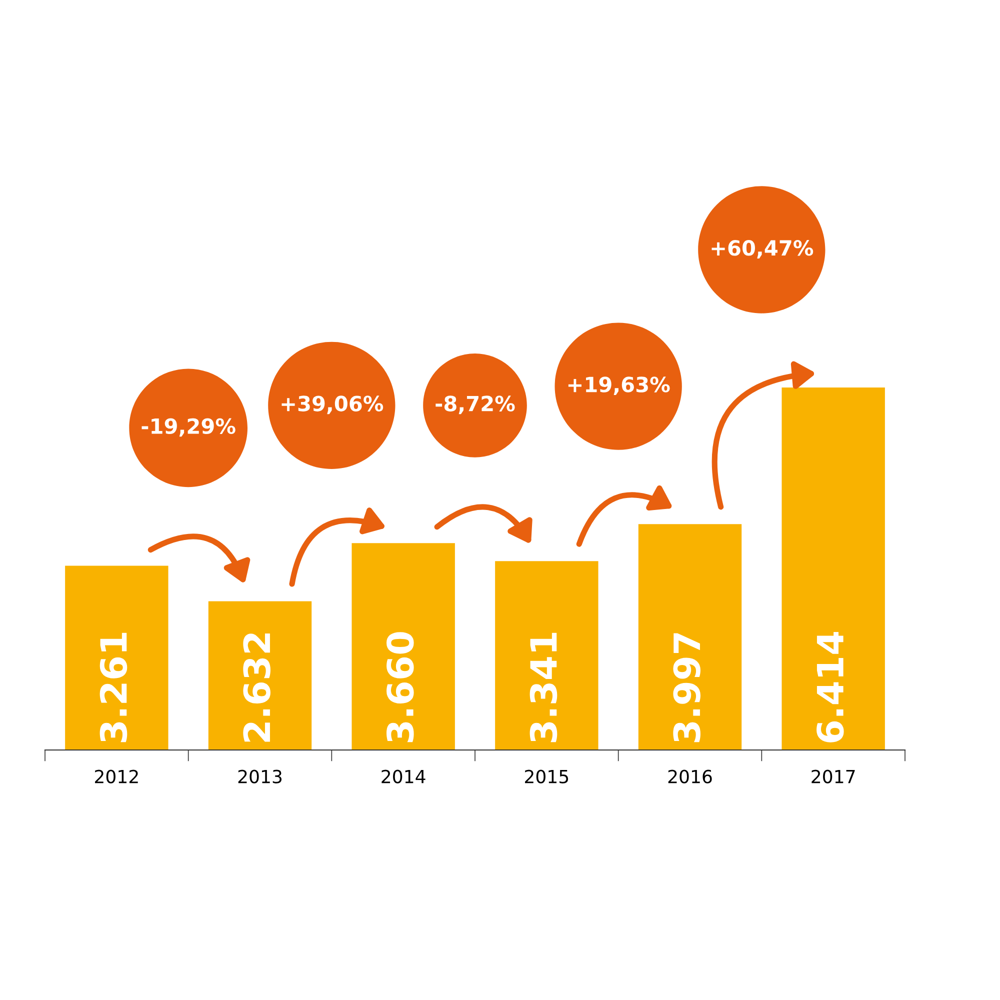 The height and width of the screenshot is (1000, 1000). Describe the element at coordinates (400, 687) in the screenshot. I see `data-label: 3.660` at that location.